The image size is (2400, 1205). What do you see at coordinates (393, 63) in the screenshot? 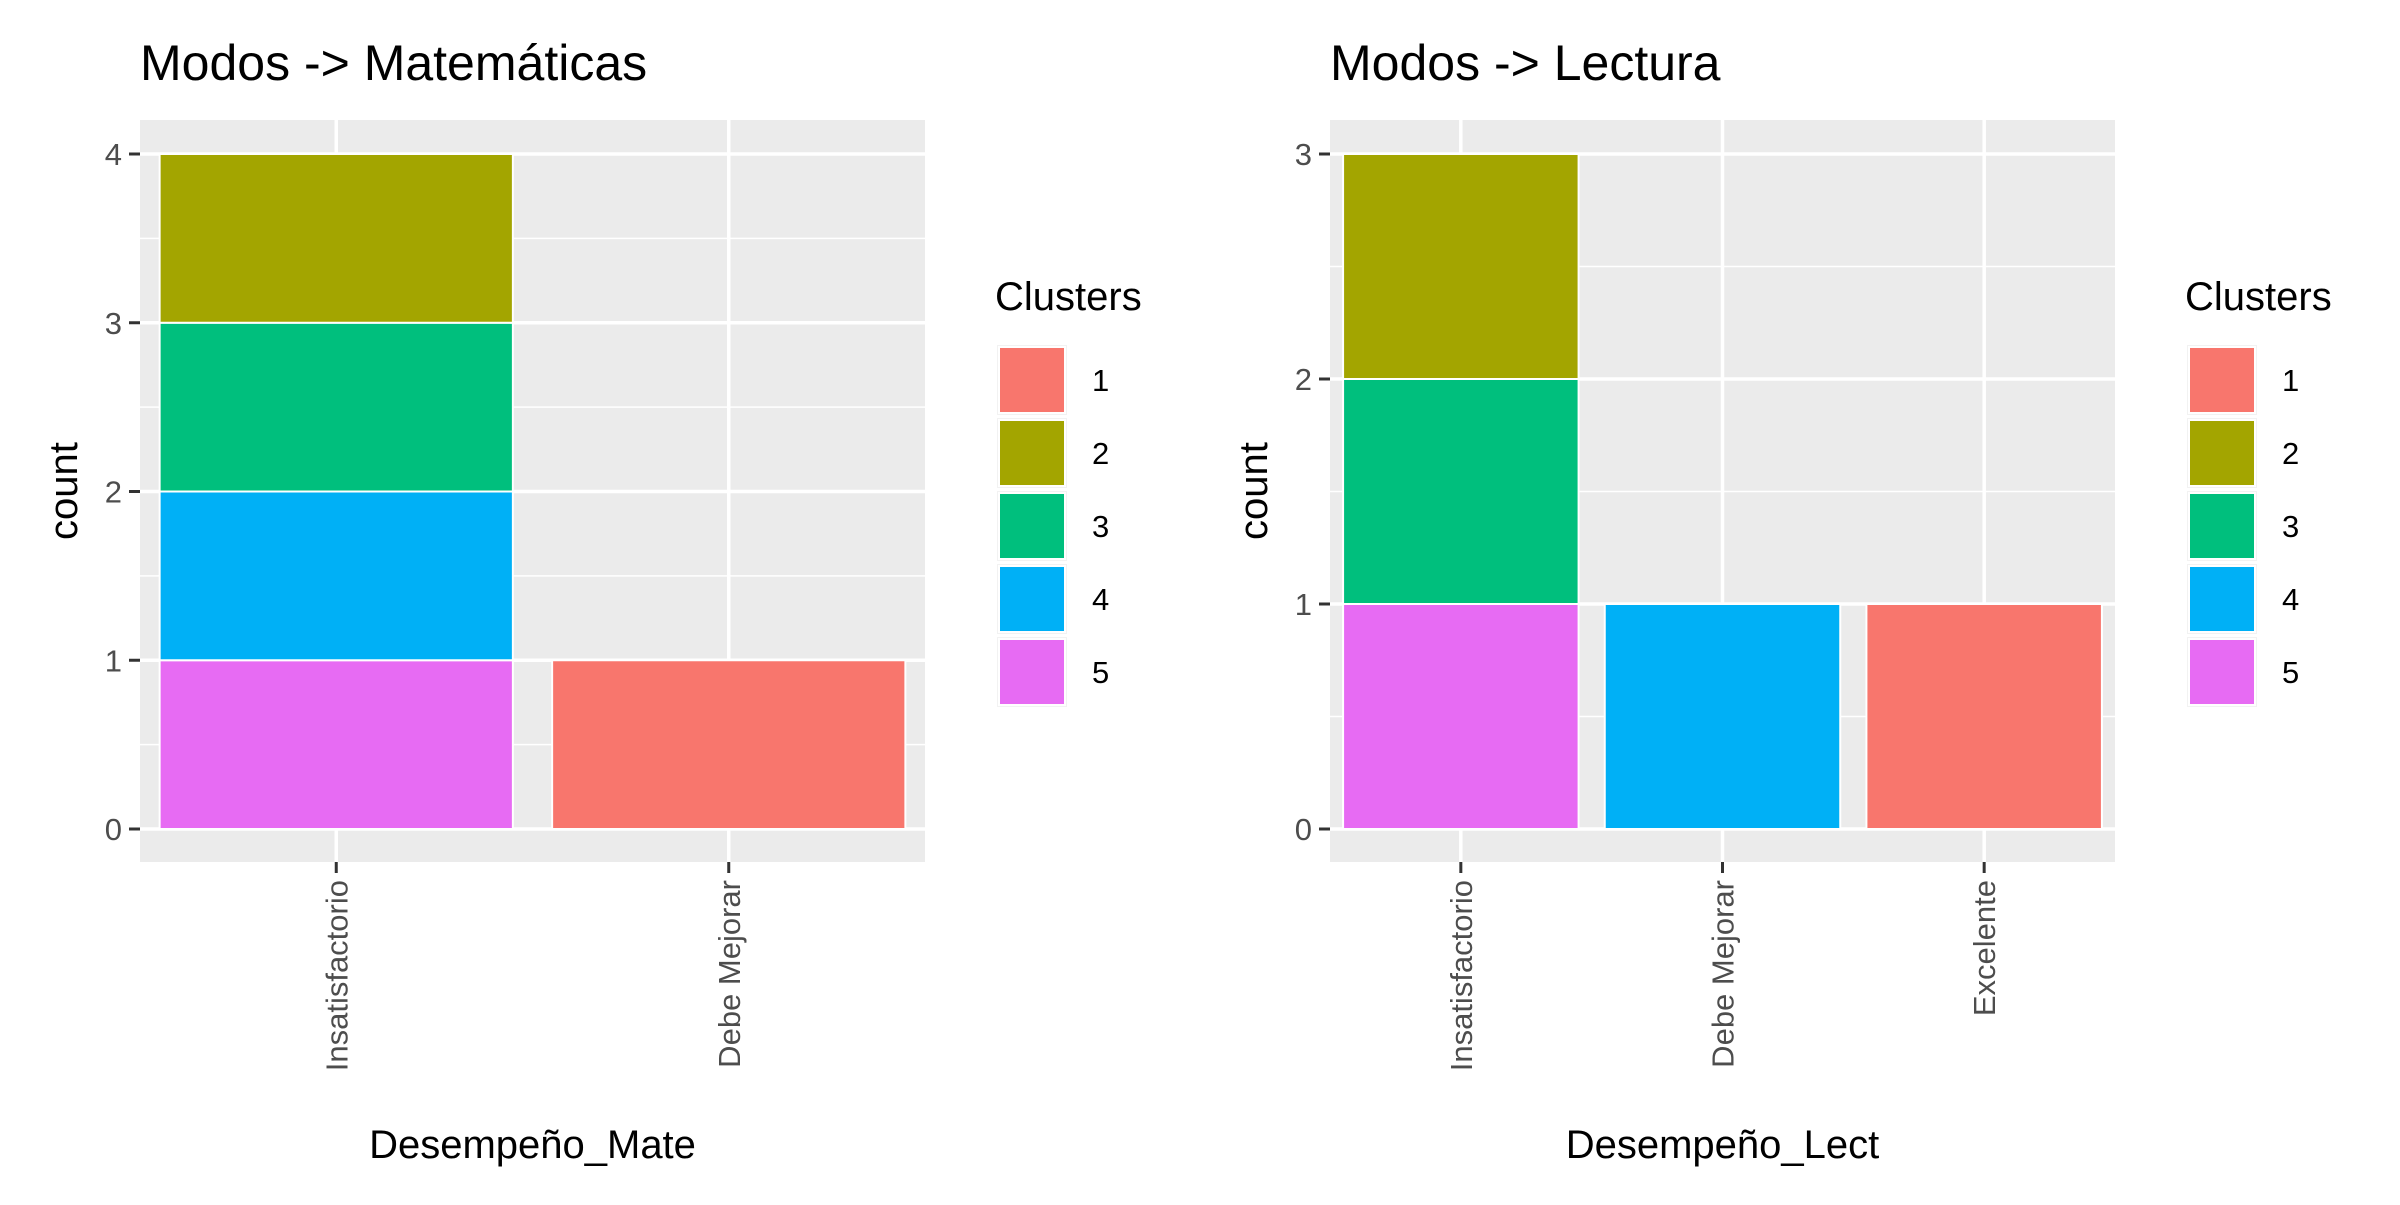
I see `chart-title: Modos -> Matemáticas` at bounding box center [393, 63].